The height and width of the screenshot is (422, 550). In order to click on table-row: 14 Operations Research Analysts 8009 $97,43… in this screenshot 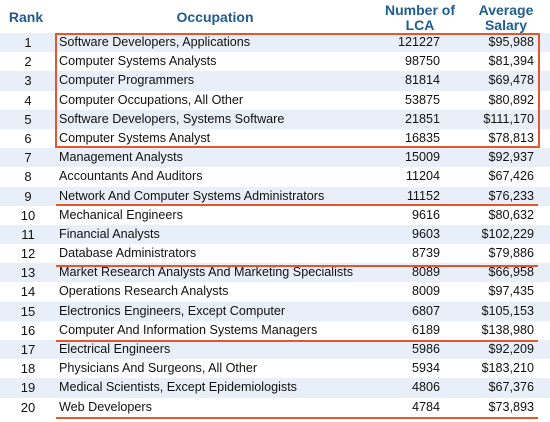, I will do `click(275, 292)`.